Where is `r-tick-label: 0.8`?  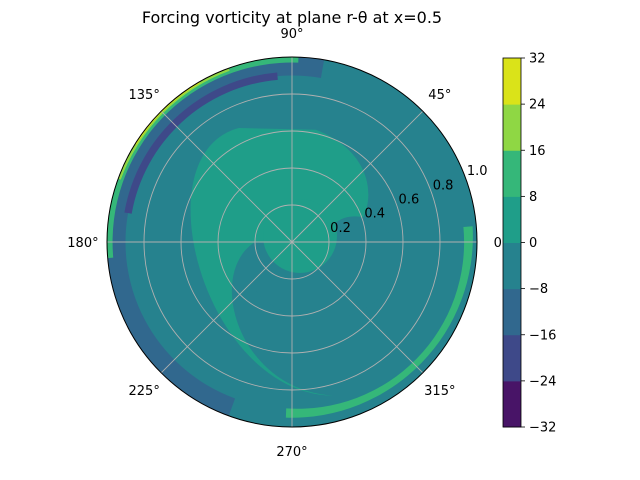
r-tick-label: 0.8 is located at coordinates (443, 185).